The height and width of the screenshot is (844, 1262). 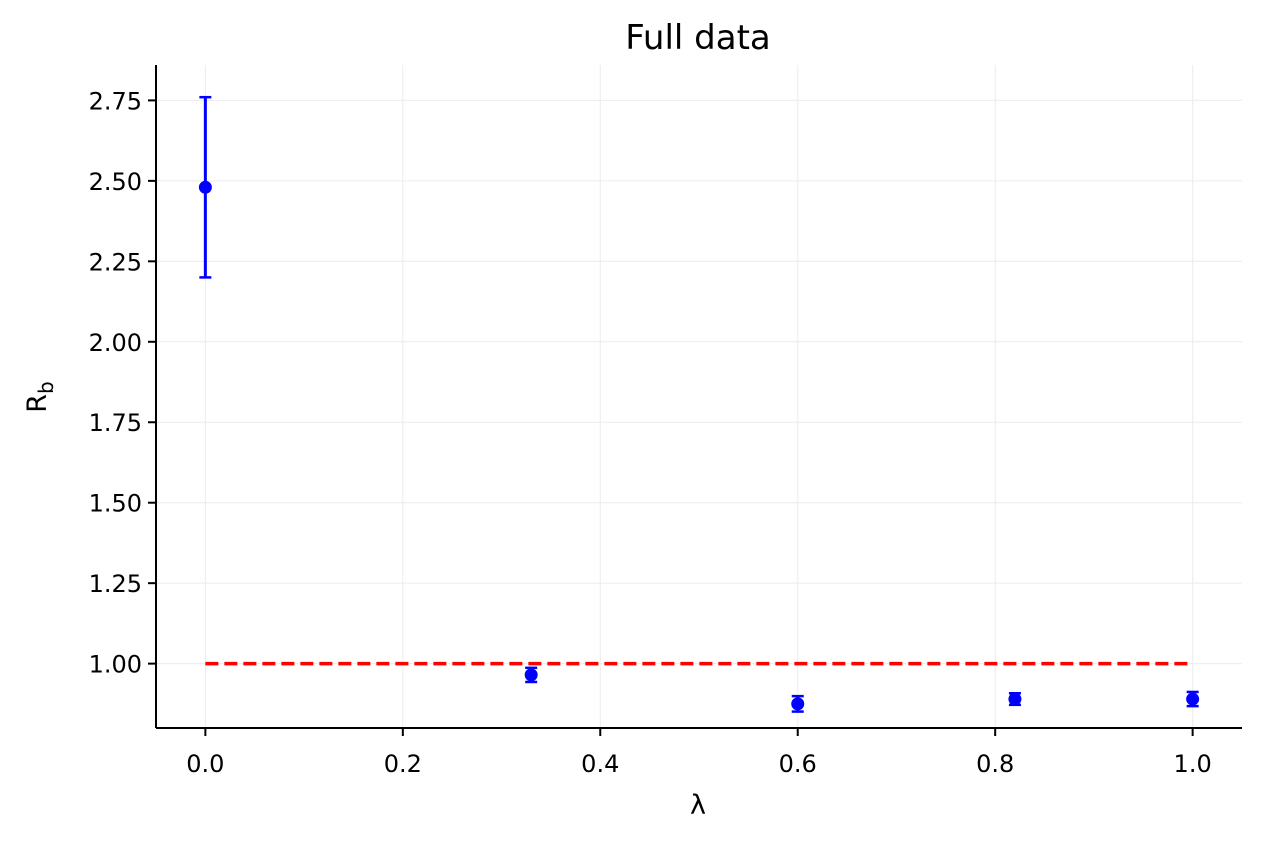 What do you see at coordinates (995, 764) in the screenshot?
I see `x-tick-label-4: 0.8` at bounding box center [995, 764].